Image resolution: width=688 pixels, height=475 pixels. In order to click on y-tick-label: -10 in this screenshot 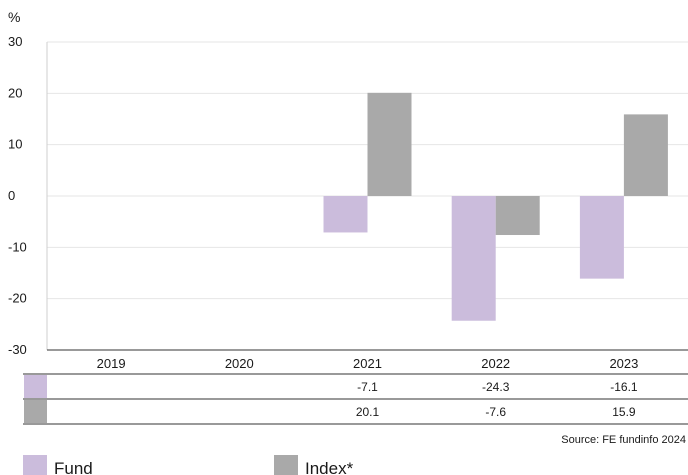, I will do `click(17, 246)`.